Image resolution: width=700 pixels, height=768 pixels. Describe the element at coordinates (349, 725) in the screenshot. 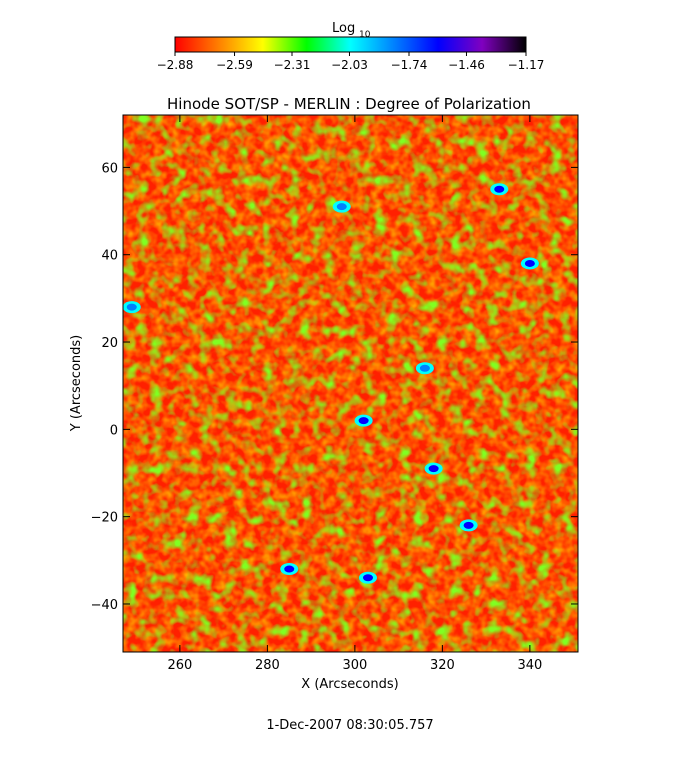

I see `timestamp: 1-Dec-2007 08:30:05.757` at that location.